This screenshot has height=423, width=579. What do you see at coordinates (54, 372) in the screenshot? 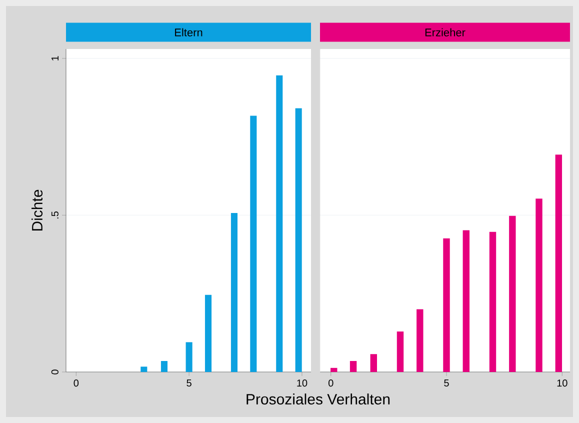
I see `y-tick-label: 0` at bounding box center [54, 372].